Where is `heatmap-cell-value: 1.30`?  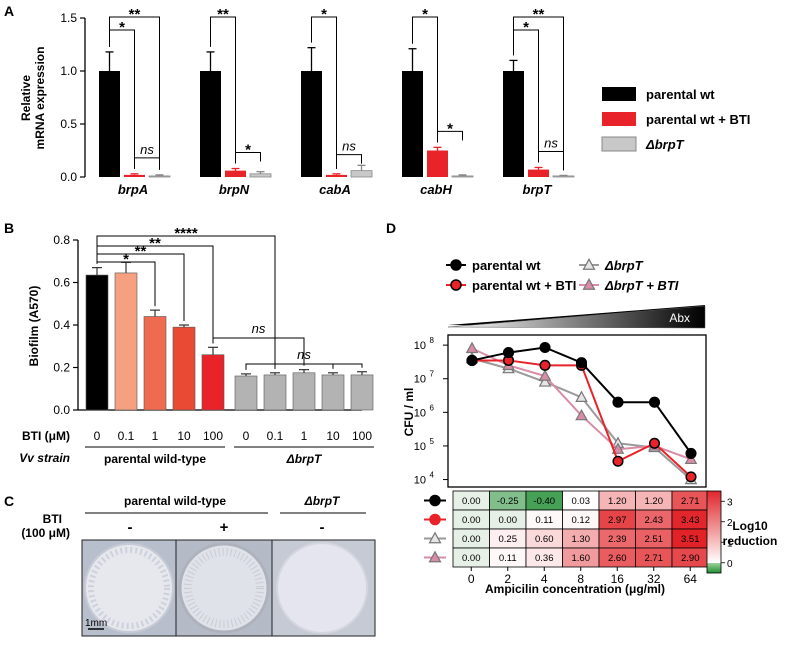
heatmap-cell-value: 1.30 is located at coordinates (581, 539).